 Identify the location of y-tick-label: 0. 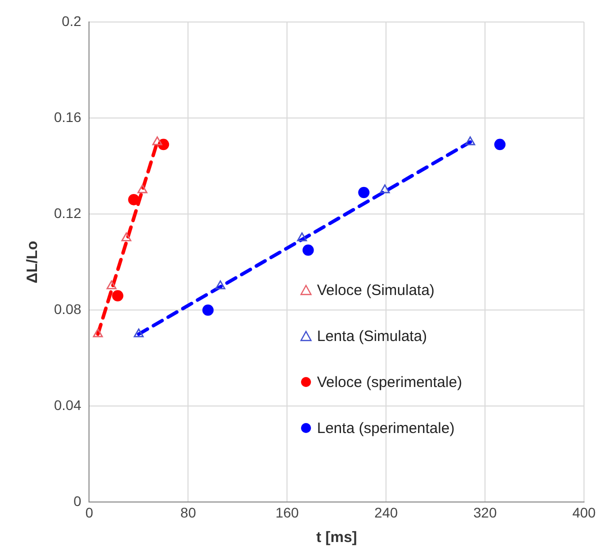
(77, 501).